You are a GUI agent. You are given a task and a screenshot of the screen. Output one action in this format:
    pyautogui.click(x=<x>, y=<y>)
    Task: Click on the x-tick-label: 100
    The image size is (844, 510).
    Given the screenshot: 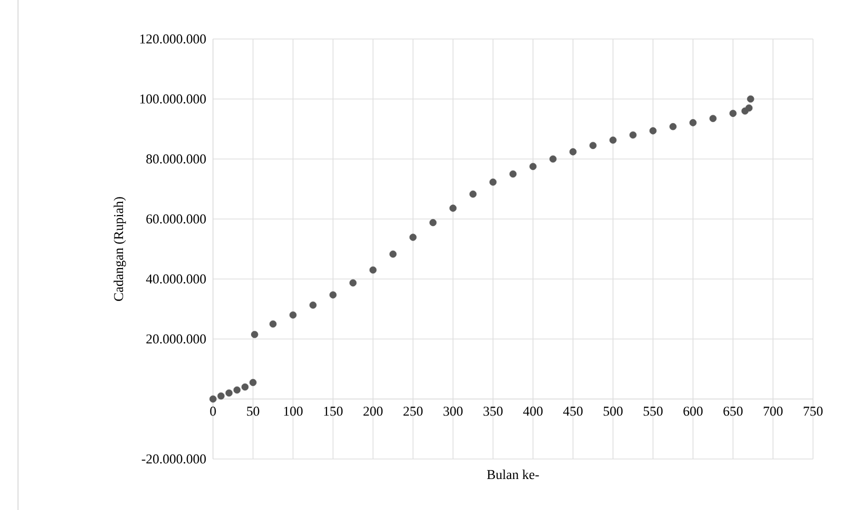 What is the action you would take?
    pyautogui.click(x=293, y=411)
    